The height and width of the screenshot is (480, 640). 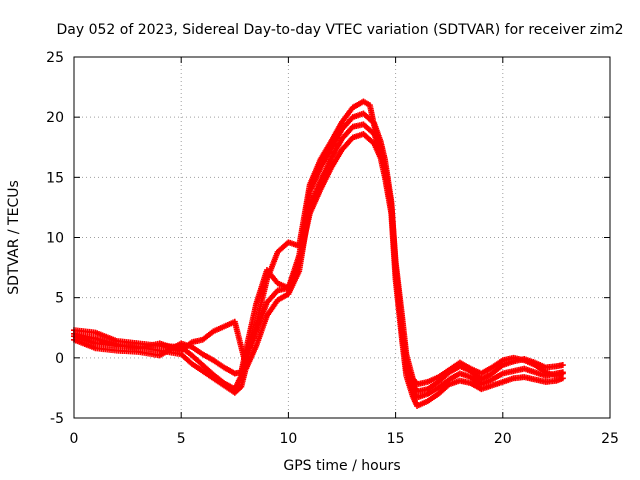 I want to click on x-tick-label: 15, so click(x=396, y=439).